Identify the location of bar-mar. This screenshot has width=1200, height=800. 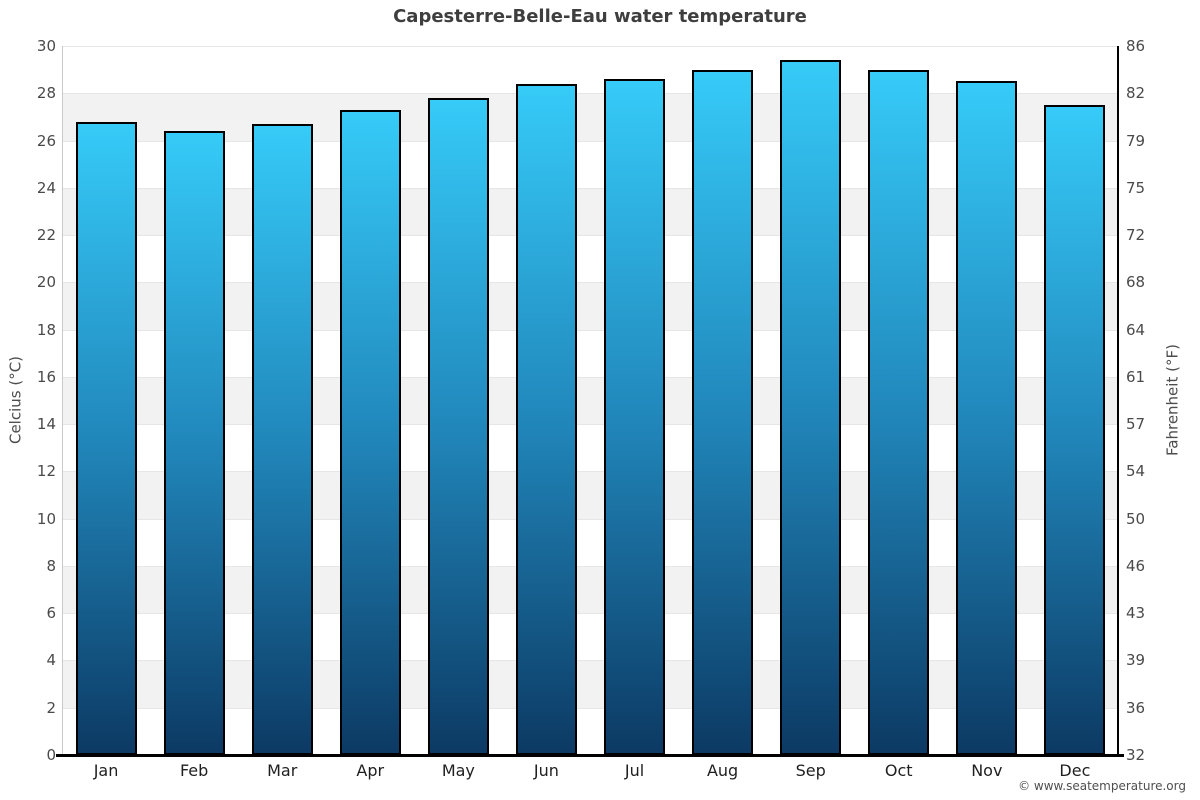
(282, 439).